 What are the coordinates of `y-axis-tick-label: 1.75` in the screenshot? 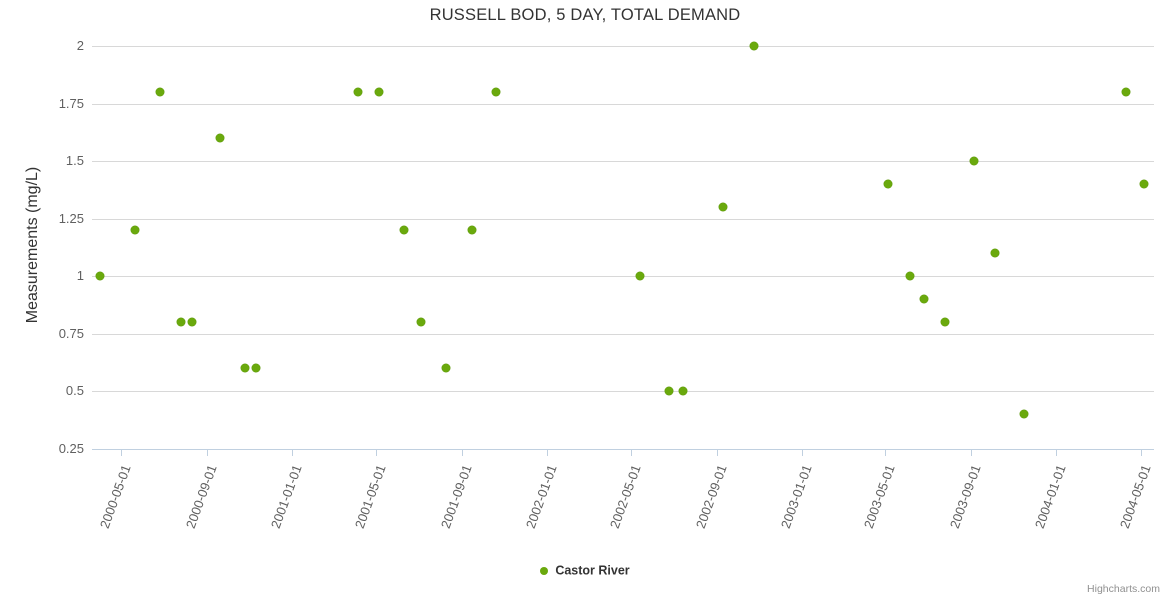 It's located at (71, 103).